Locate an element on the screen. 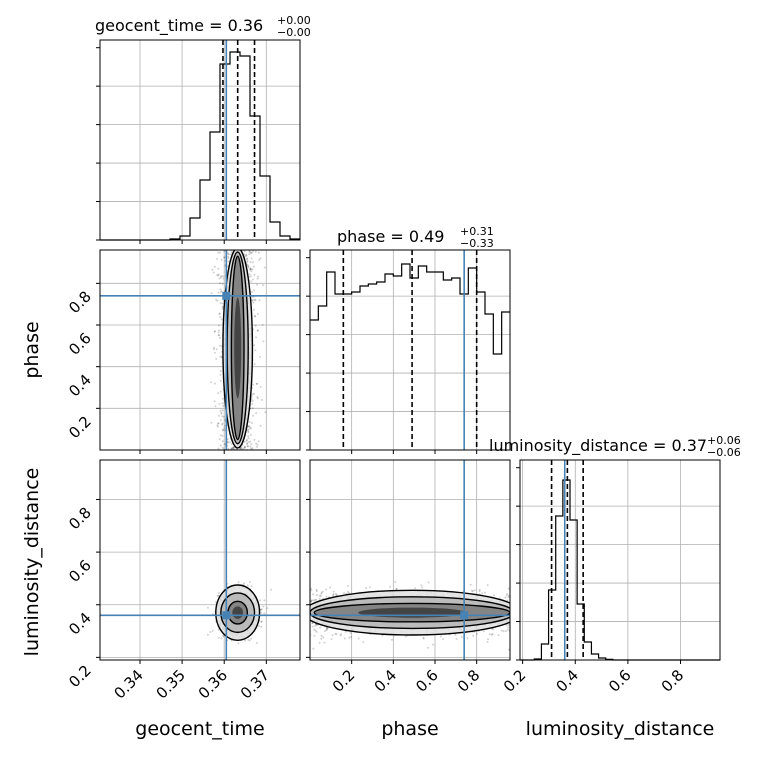 Image resolution: width=760 pixels, height=760 pixels. scatter-inner-geocent-time-vs-luminosity-distance is located at coordinates (200, 560).